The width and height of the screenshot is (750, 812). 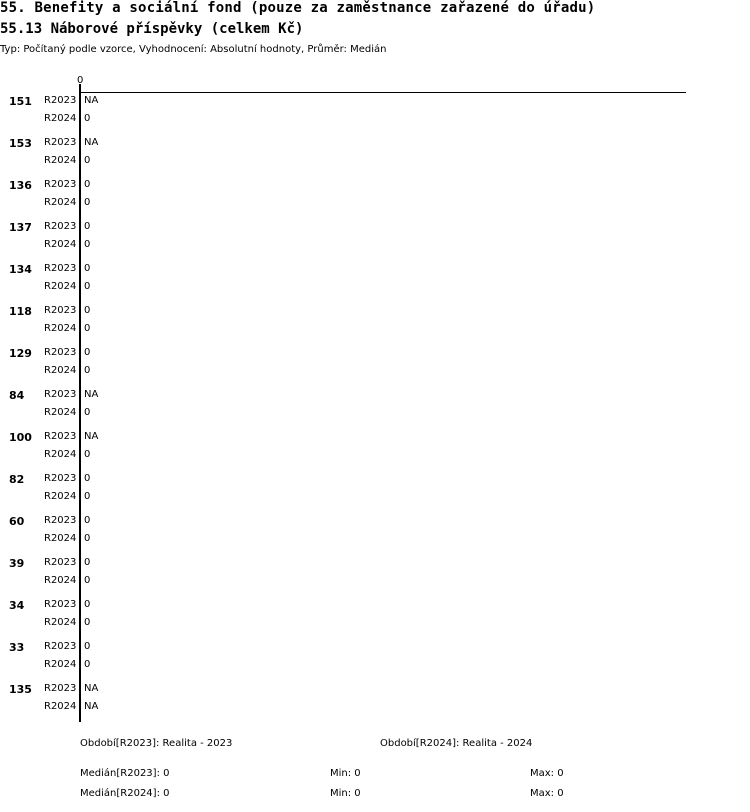 I want to click on stat-max-r2024: Max: 0, so click(x=547, y=793).